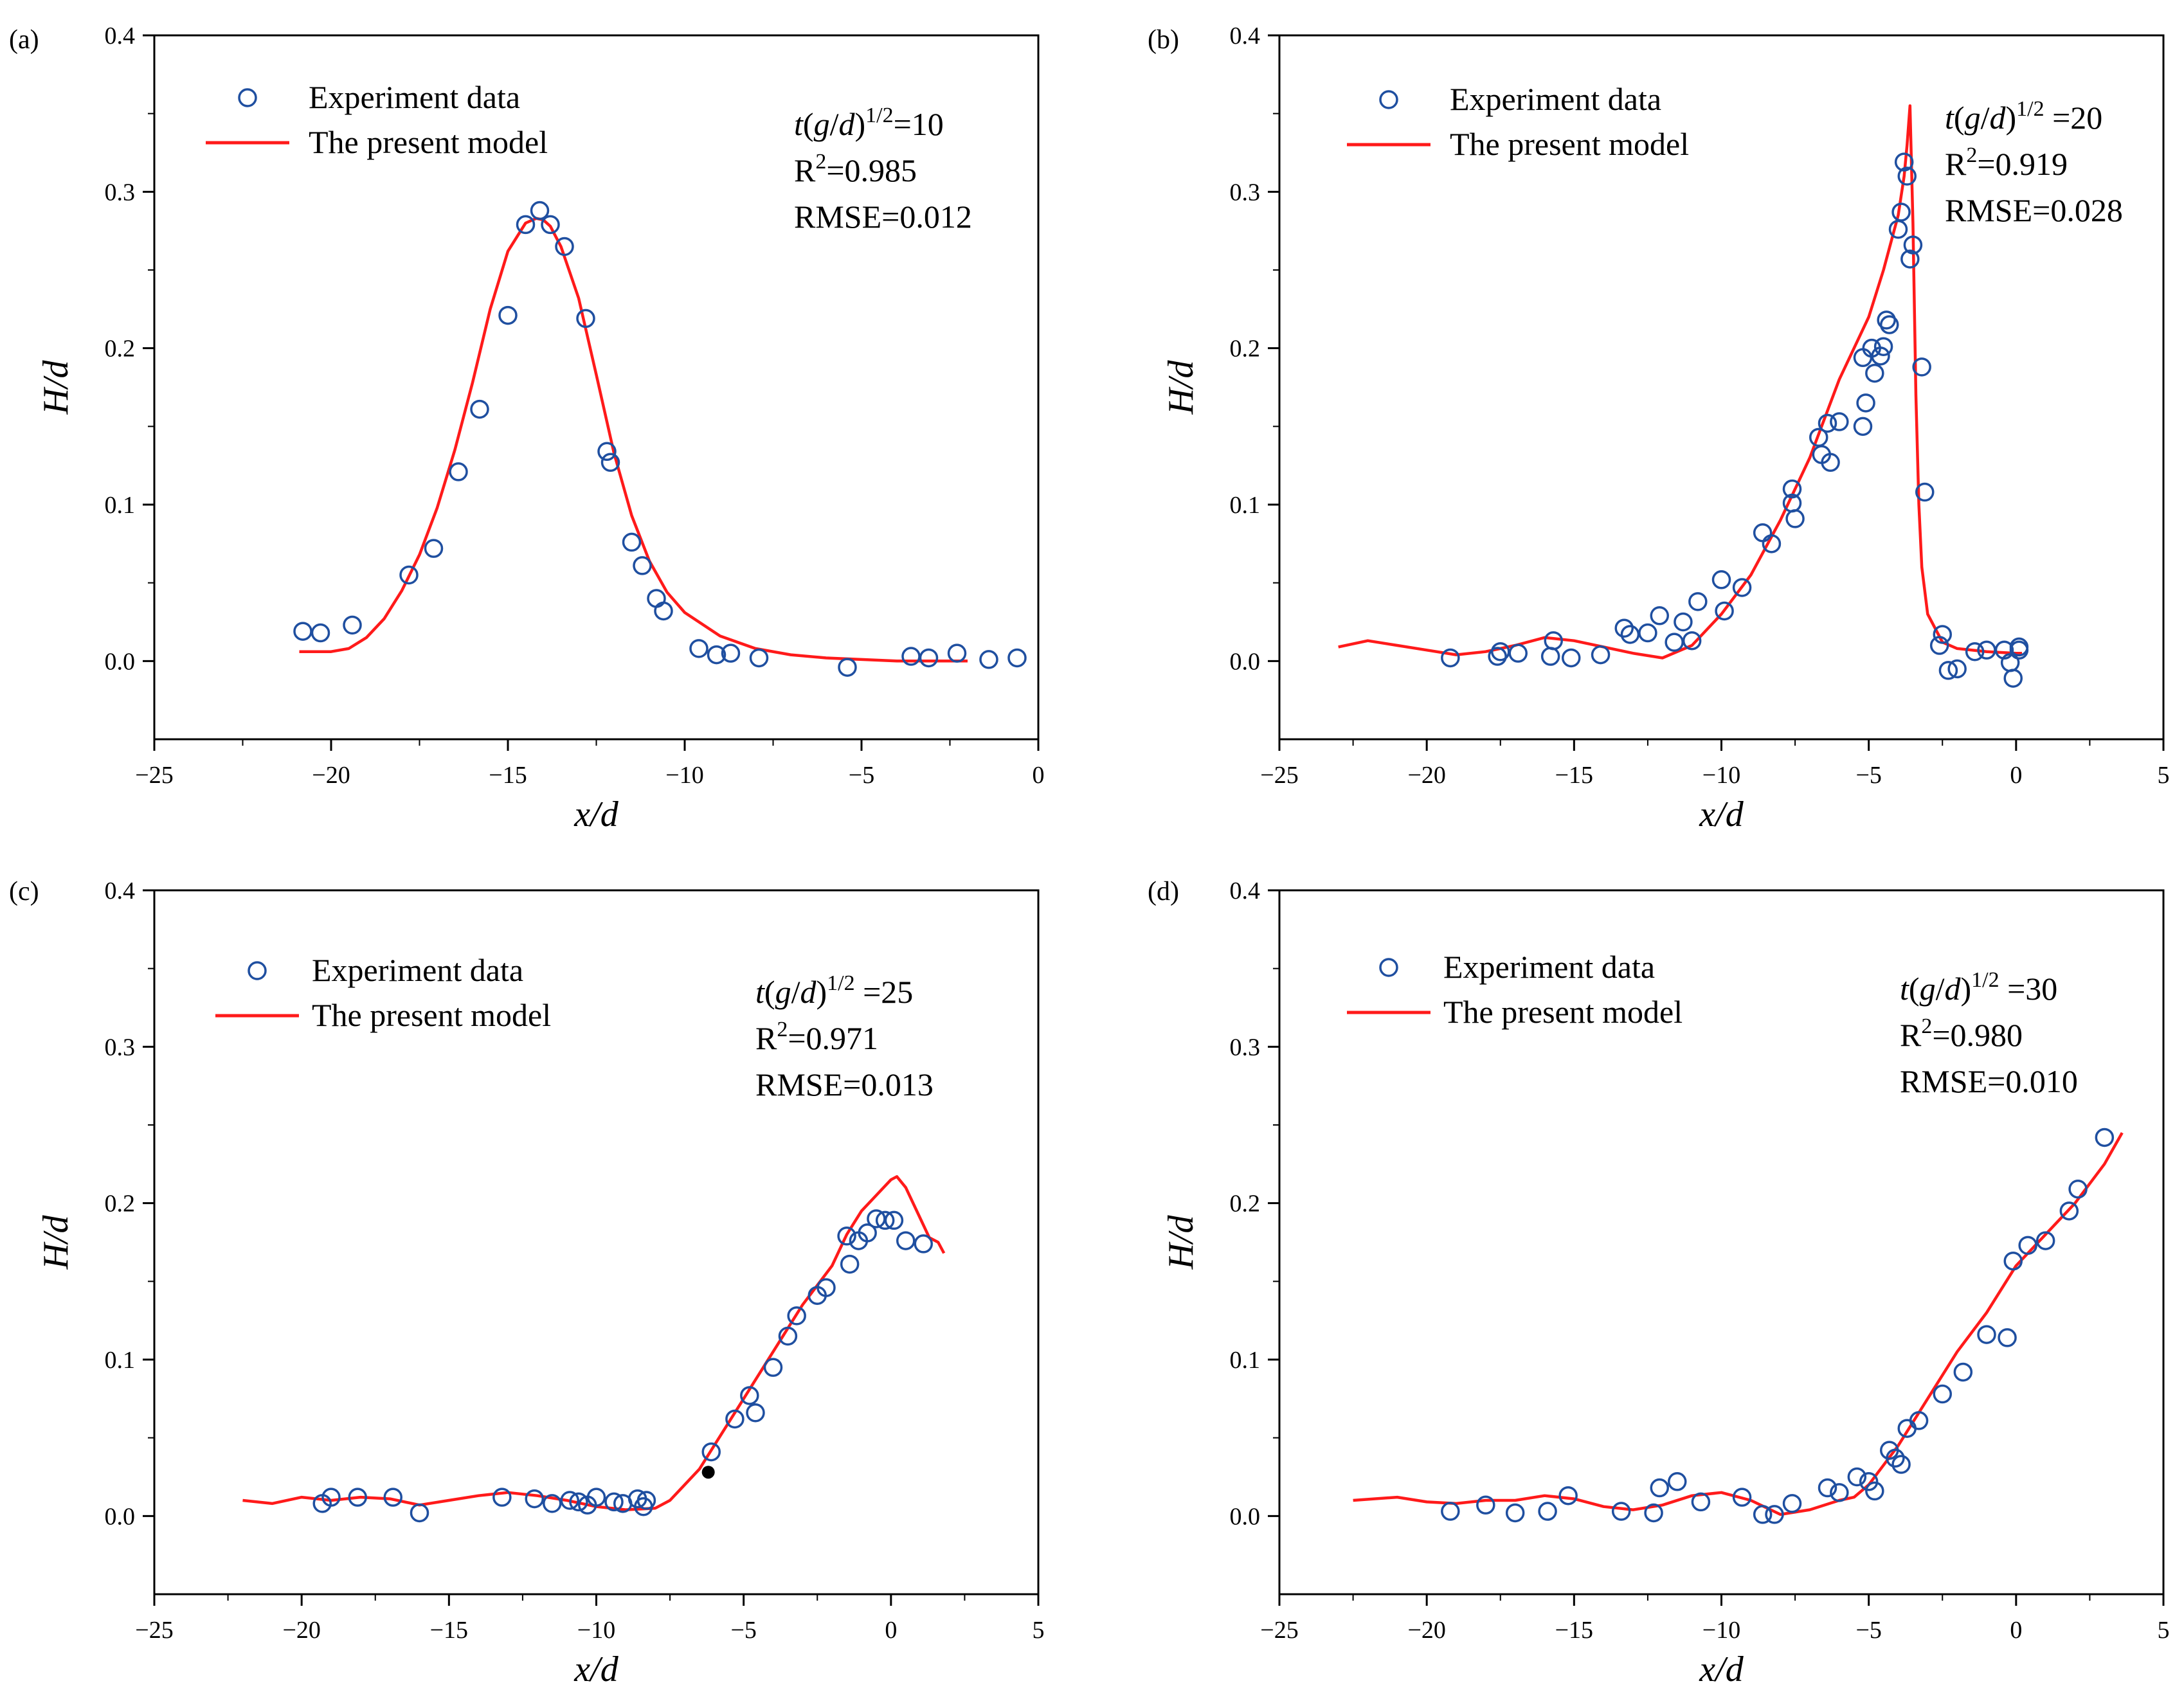 The image size is (2184, 1699). What do you see at coordinates (834, 991) in the screenshot?
I see `time-label: t(g/d)1/2 =25` at bounding box center [834, 991].